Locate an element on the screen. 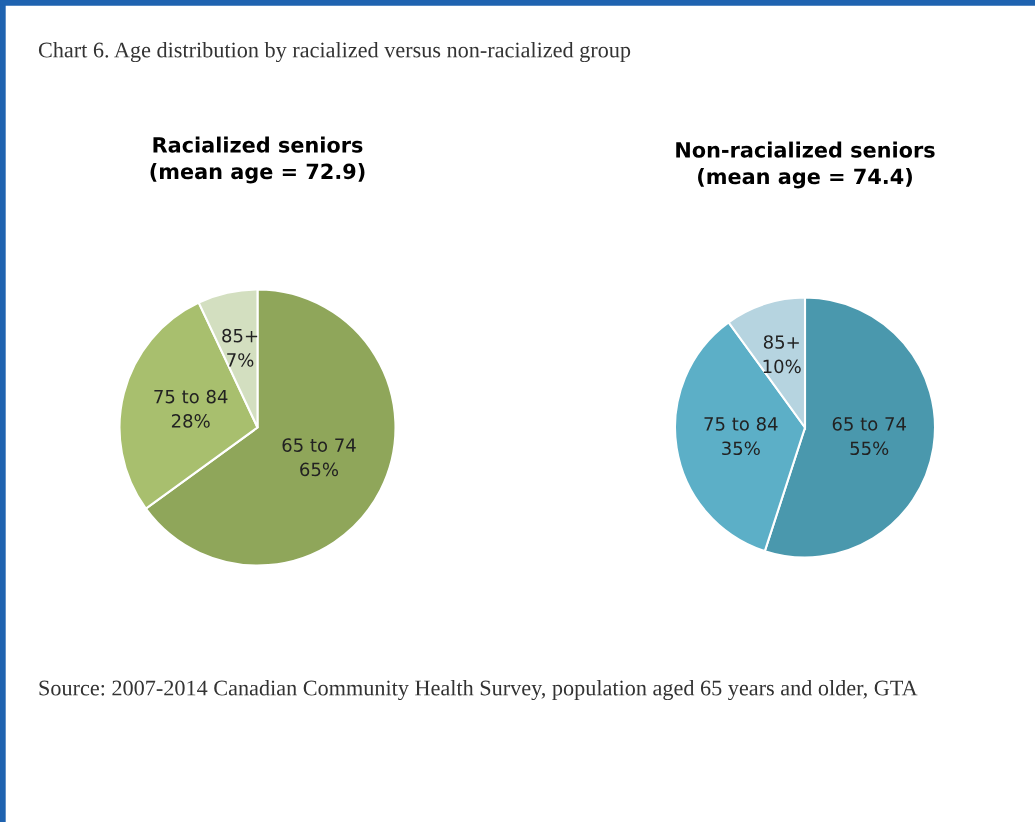 This screenshot has width=1035, height=822. source-note: Source: 2007-2014 Canadian Community Health Survey, population aged 65 years and older, GTA is located at coordinates (478, 690).